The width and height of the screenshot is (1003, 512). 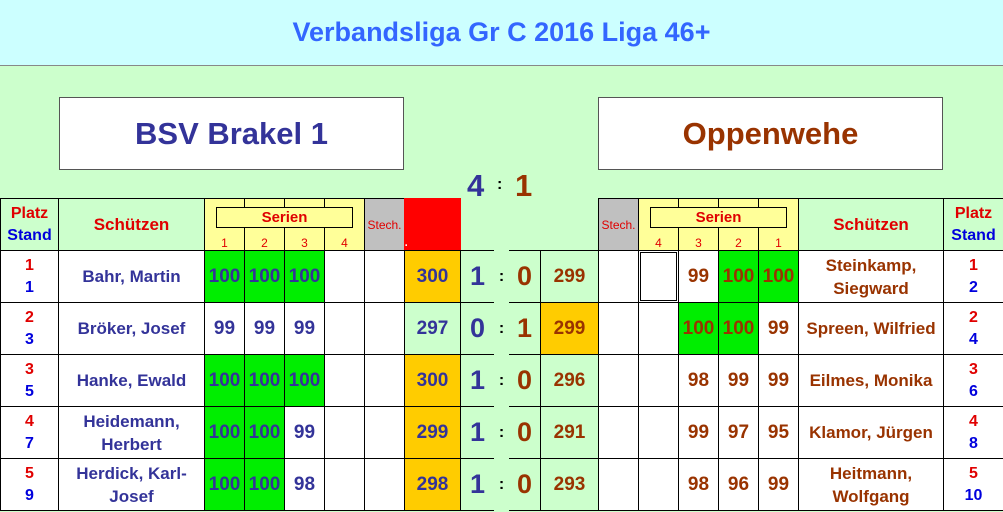 What do you see at coordinates (29, 339) in the screenshot?
I see `stand-value: 3` at bounding box center [29, 339].